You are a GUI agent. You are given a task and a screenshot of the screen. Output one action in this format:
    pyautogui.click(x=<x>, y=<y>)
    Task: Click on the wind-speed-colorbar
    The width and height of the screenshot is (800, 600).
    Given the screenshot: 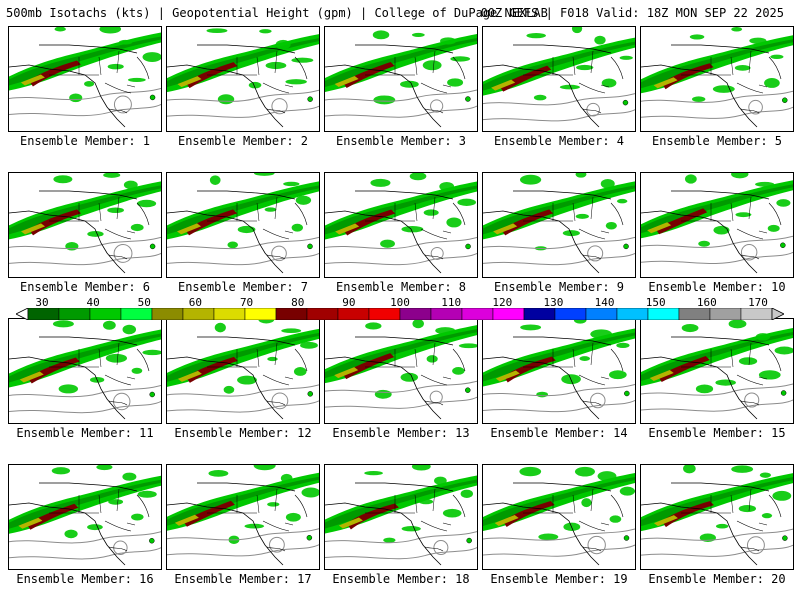 What is the action you would take?
    pyautogui.click(x=400, y=314)
    